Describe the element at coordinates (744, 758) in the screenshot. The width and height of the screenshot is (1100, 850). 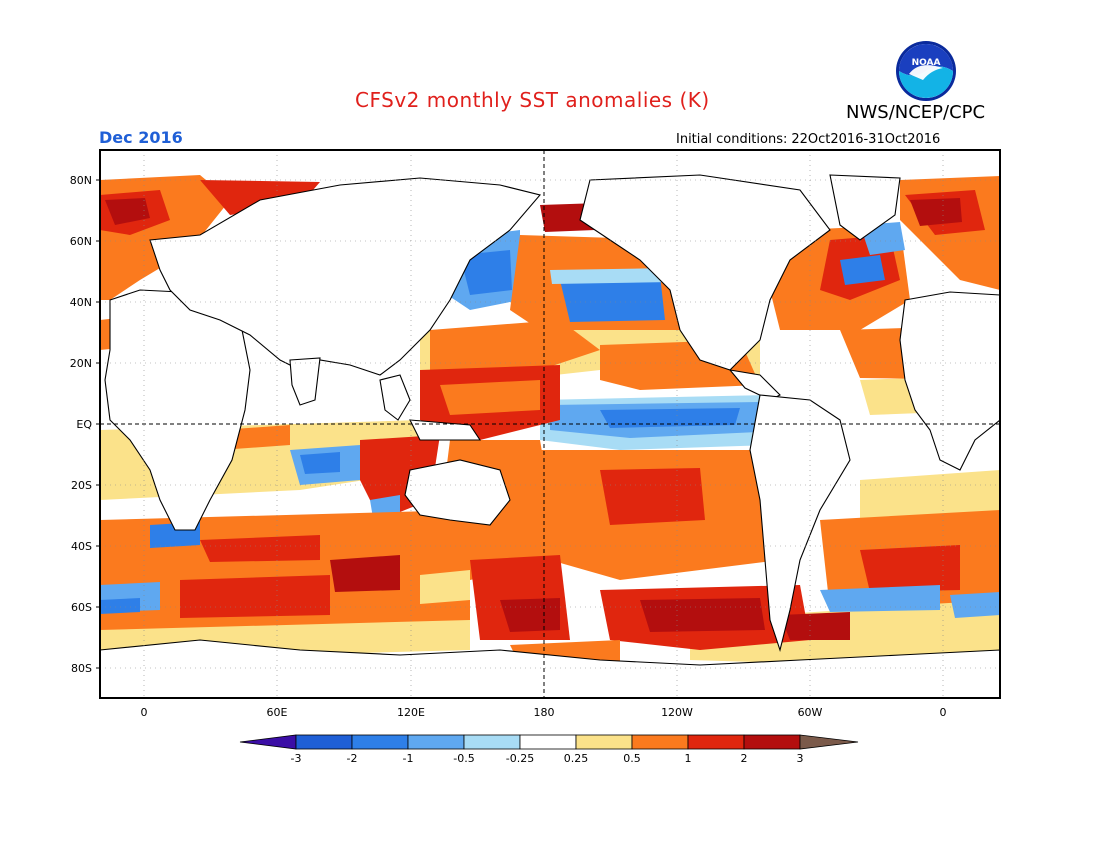
I see `colorbar-label: 2` at that location.